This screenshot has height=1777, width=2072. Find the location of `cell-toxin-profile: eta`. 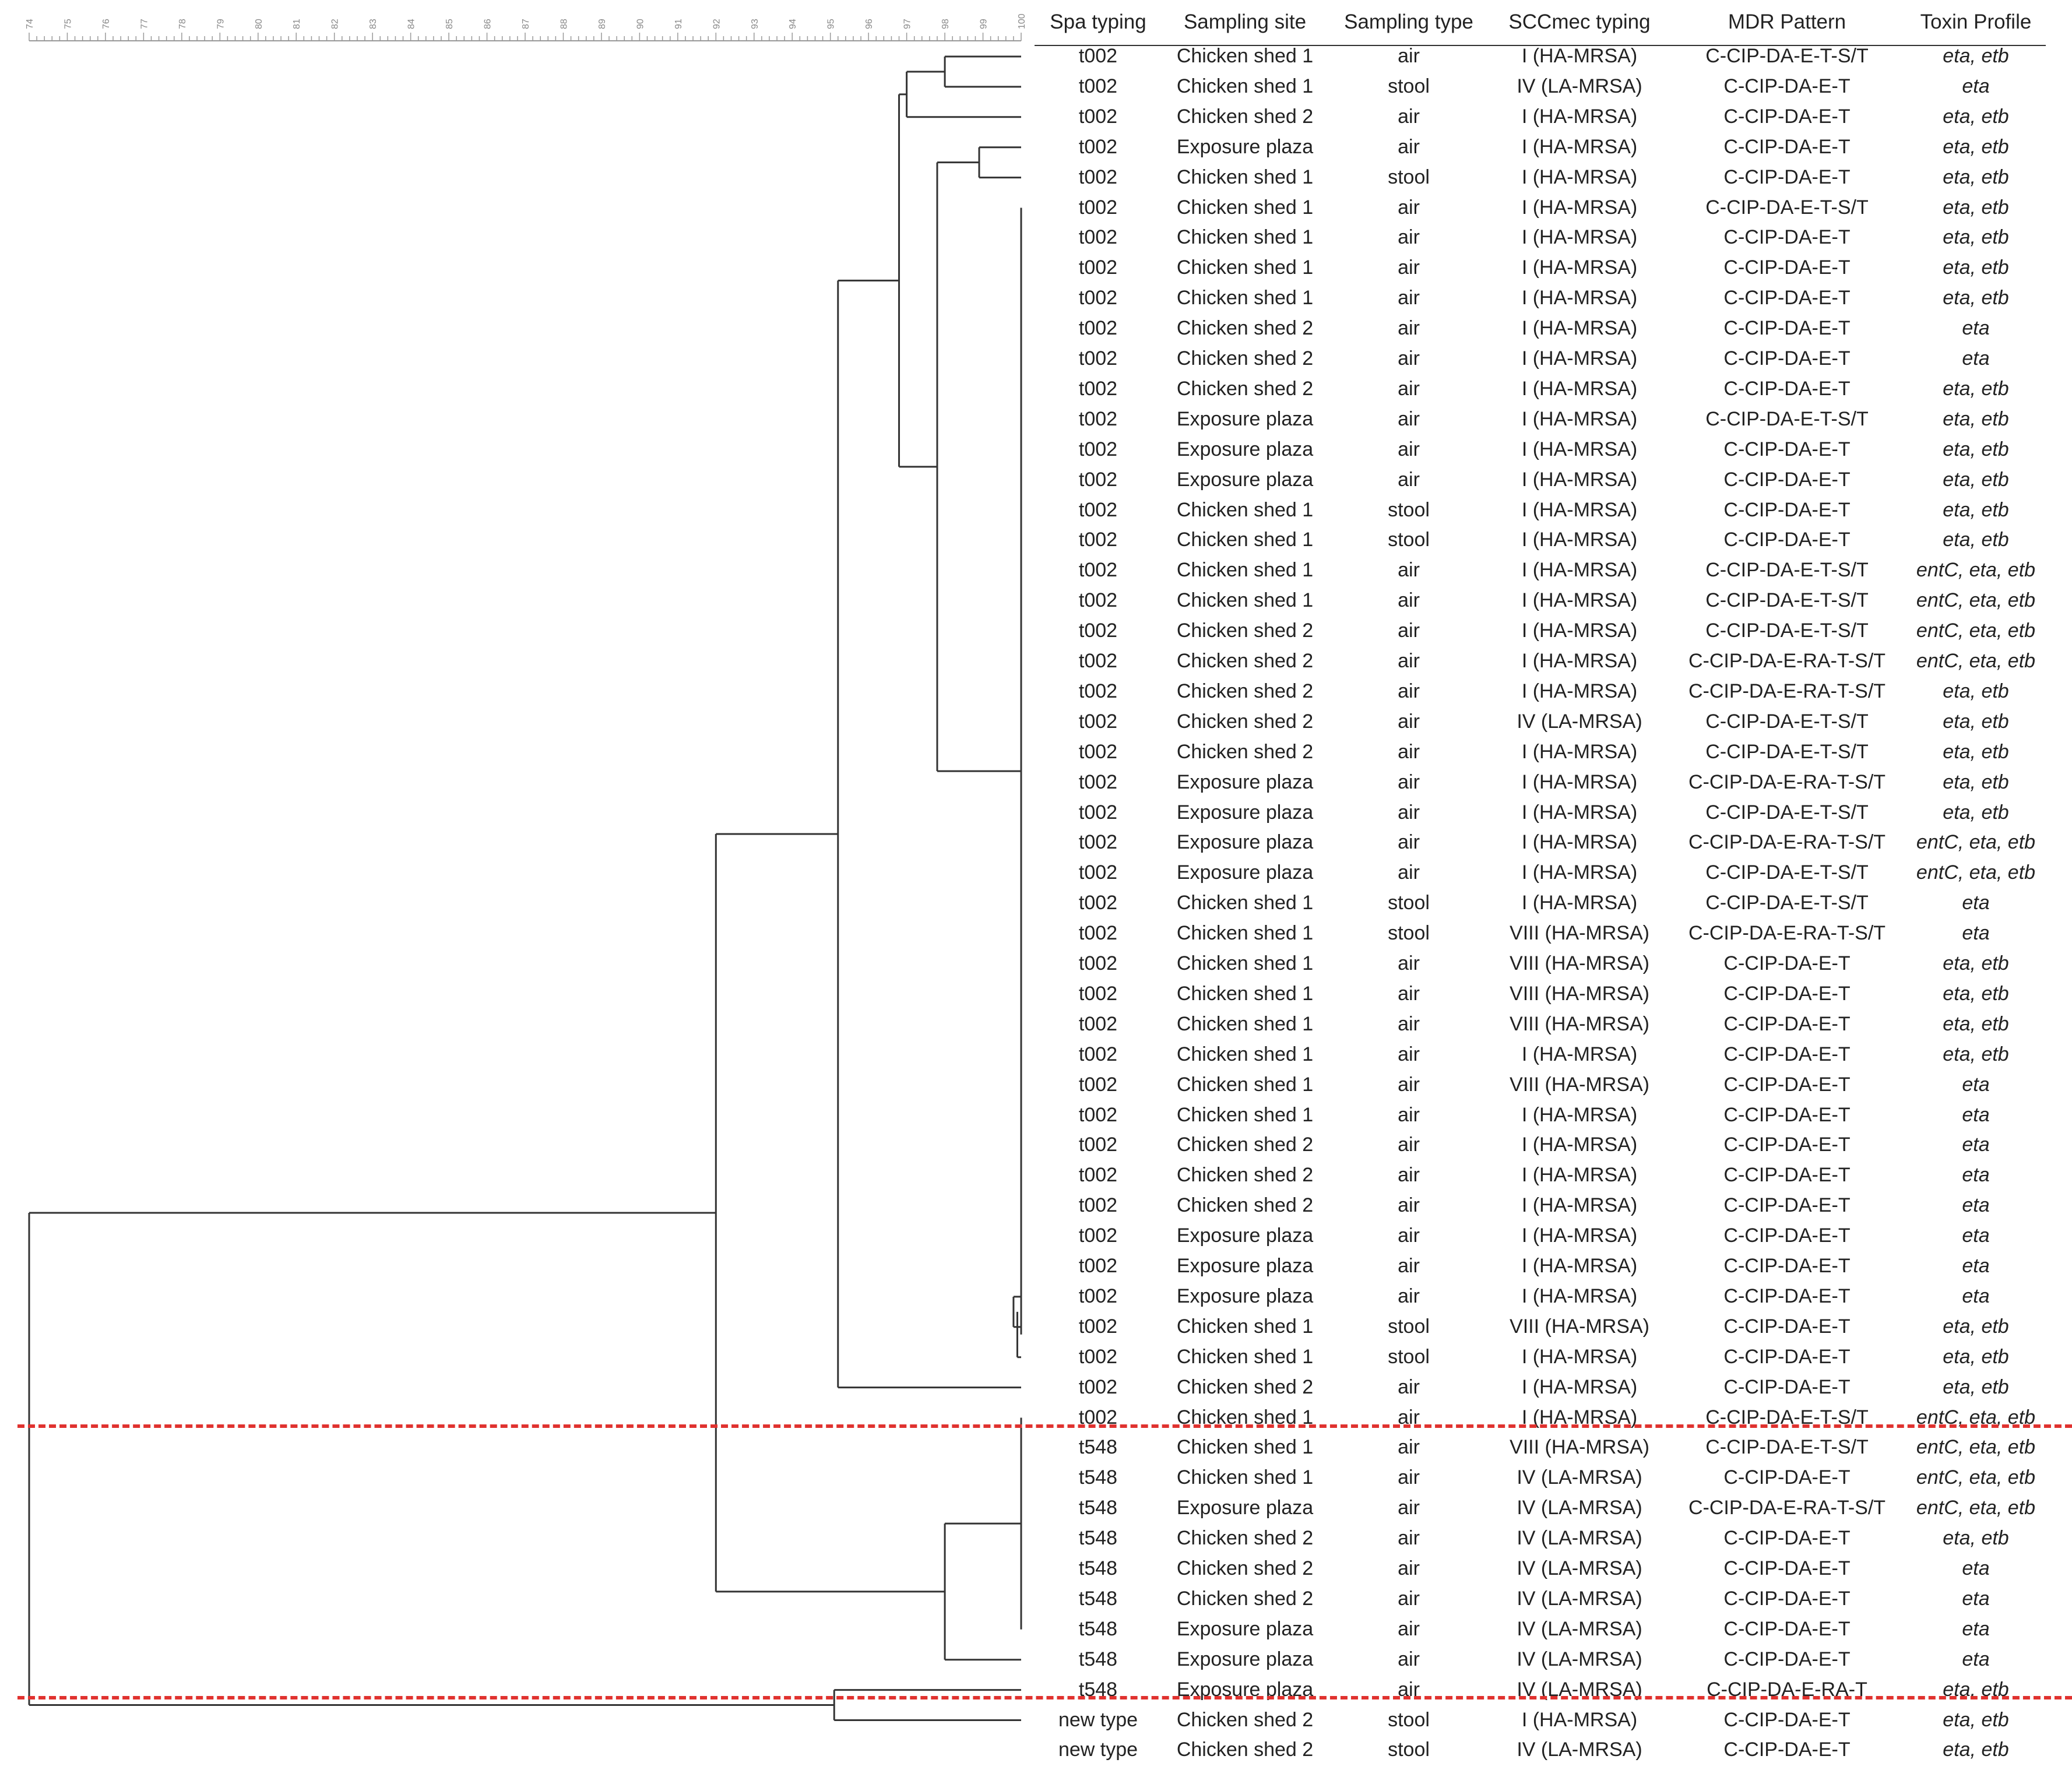

cell-toxin-profile: eta is located at coordinates (1976, 1568).